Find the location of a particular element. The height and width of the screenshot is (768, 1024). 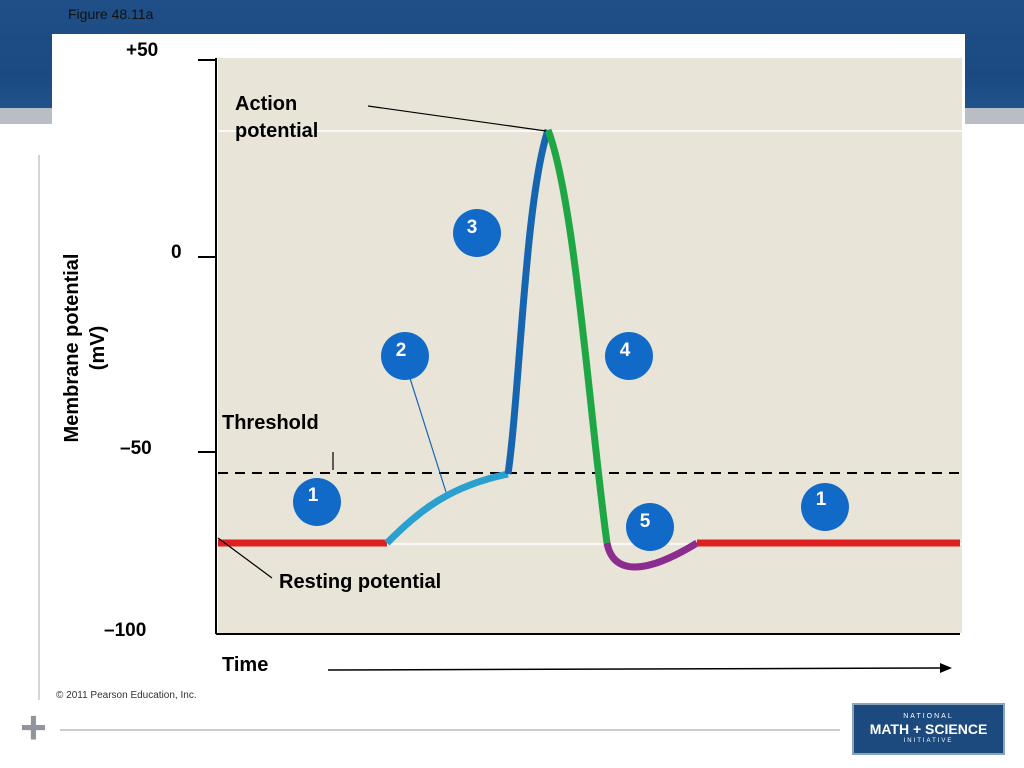

figure-label: Figure 48.11a is located at coordinates (111, 14).